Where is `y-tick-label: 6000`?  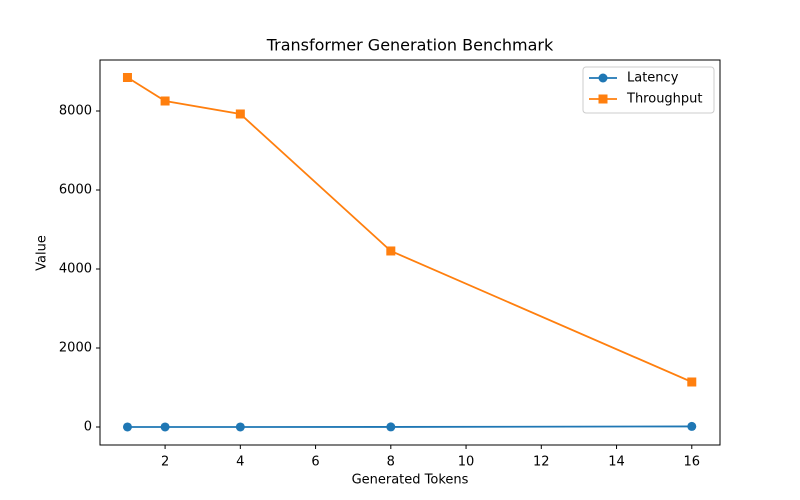 y-tick-label: 6000 is located at coordinates (75, 189).